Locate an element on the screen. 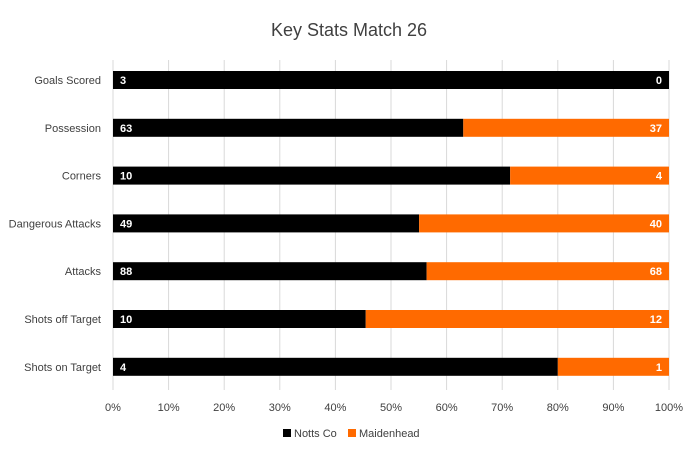 Image resolution: width=699 pixels, height=455 pixels. data-label-maidenhead-possession: 37 is located at coordinates (656, 129).